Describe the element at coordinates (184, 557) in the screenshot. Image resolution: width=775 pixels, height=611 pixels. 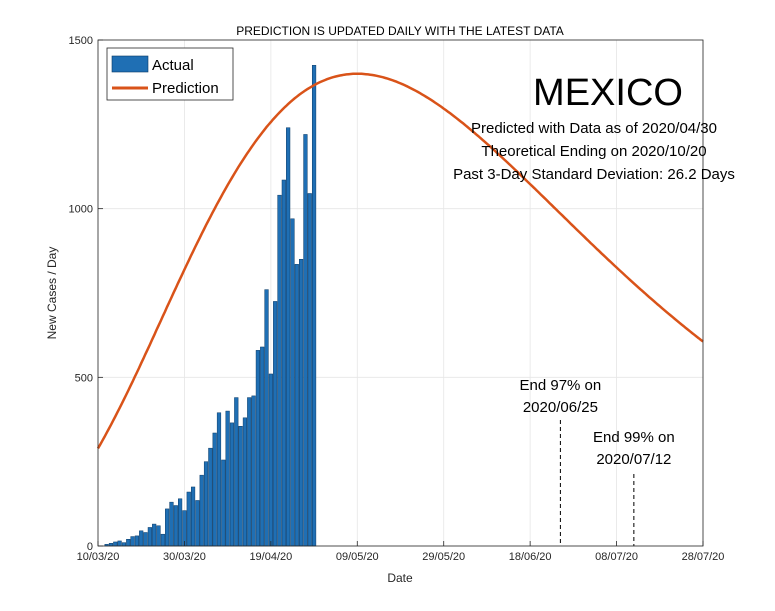
I see `x-tick-label: 30/03/20` at that location.